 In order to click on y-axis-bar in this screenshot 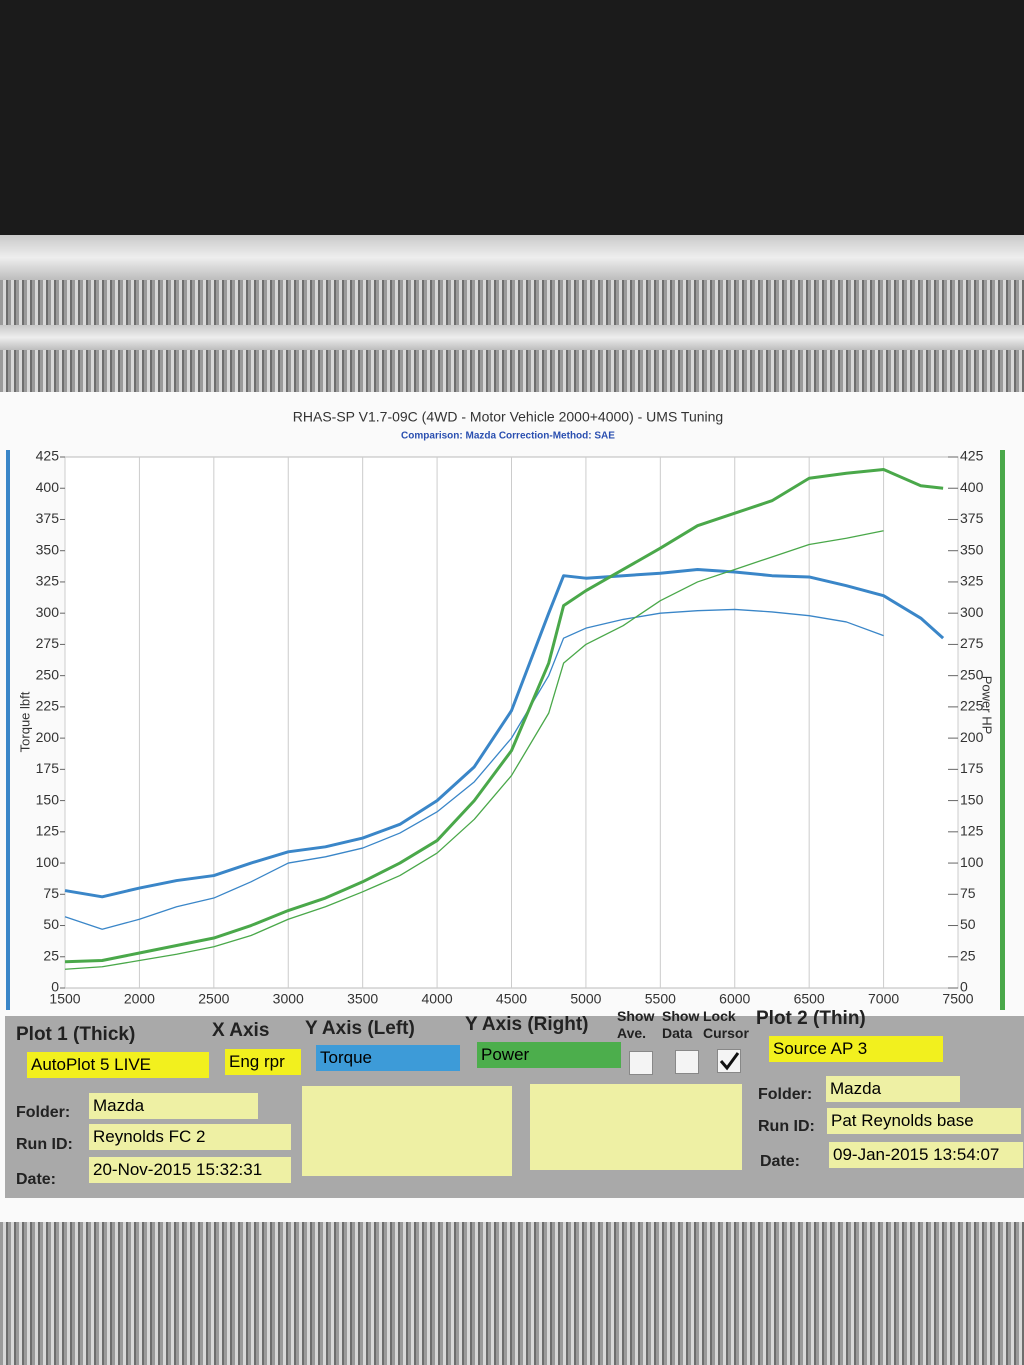, I will do `click(8, 730)`.